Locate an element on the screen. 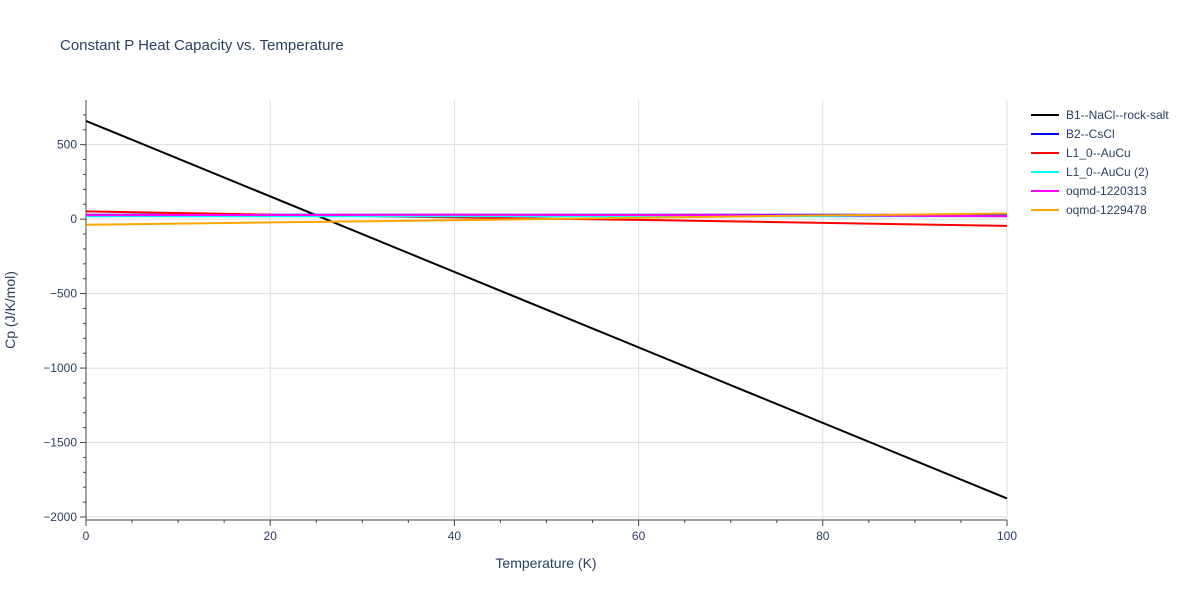  x-tick-label: 0 is located at coordinates (86, 536).